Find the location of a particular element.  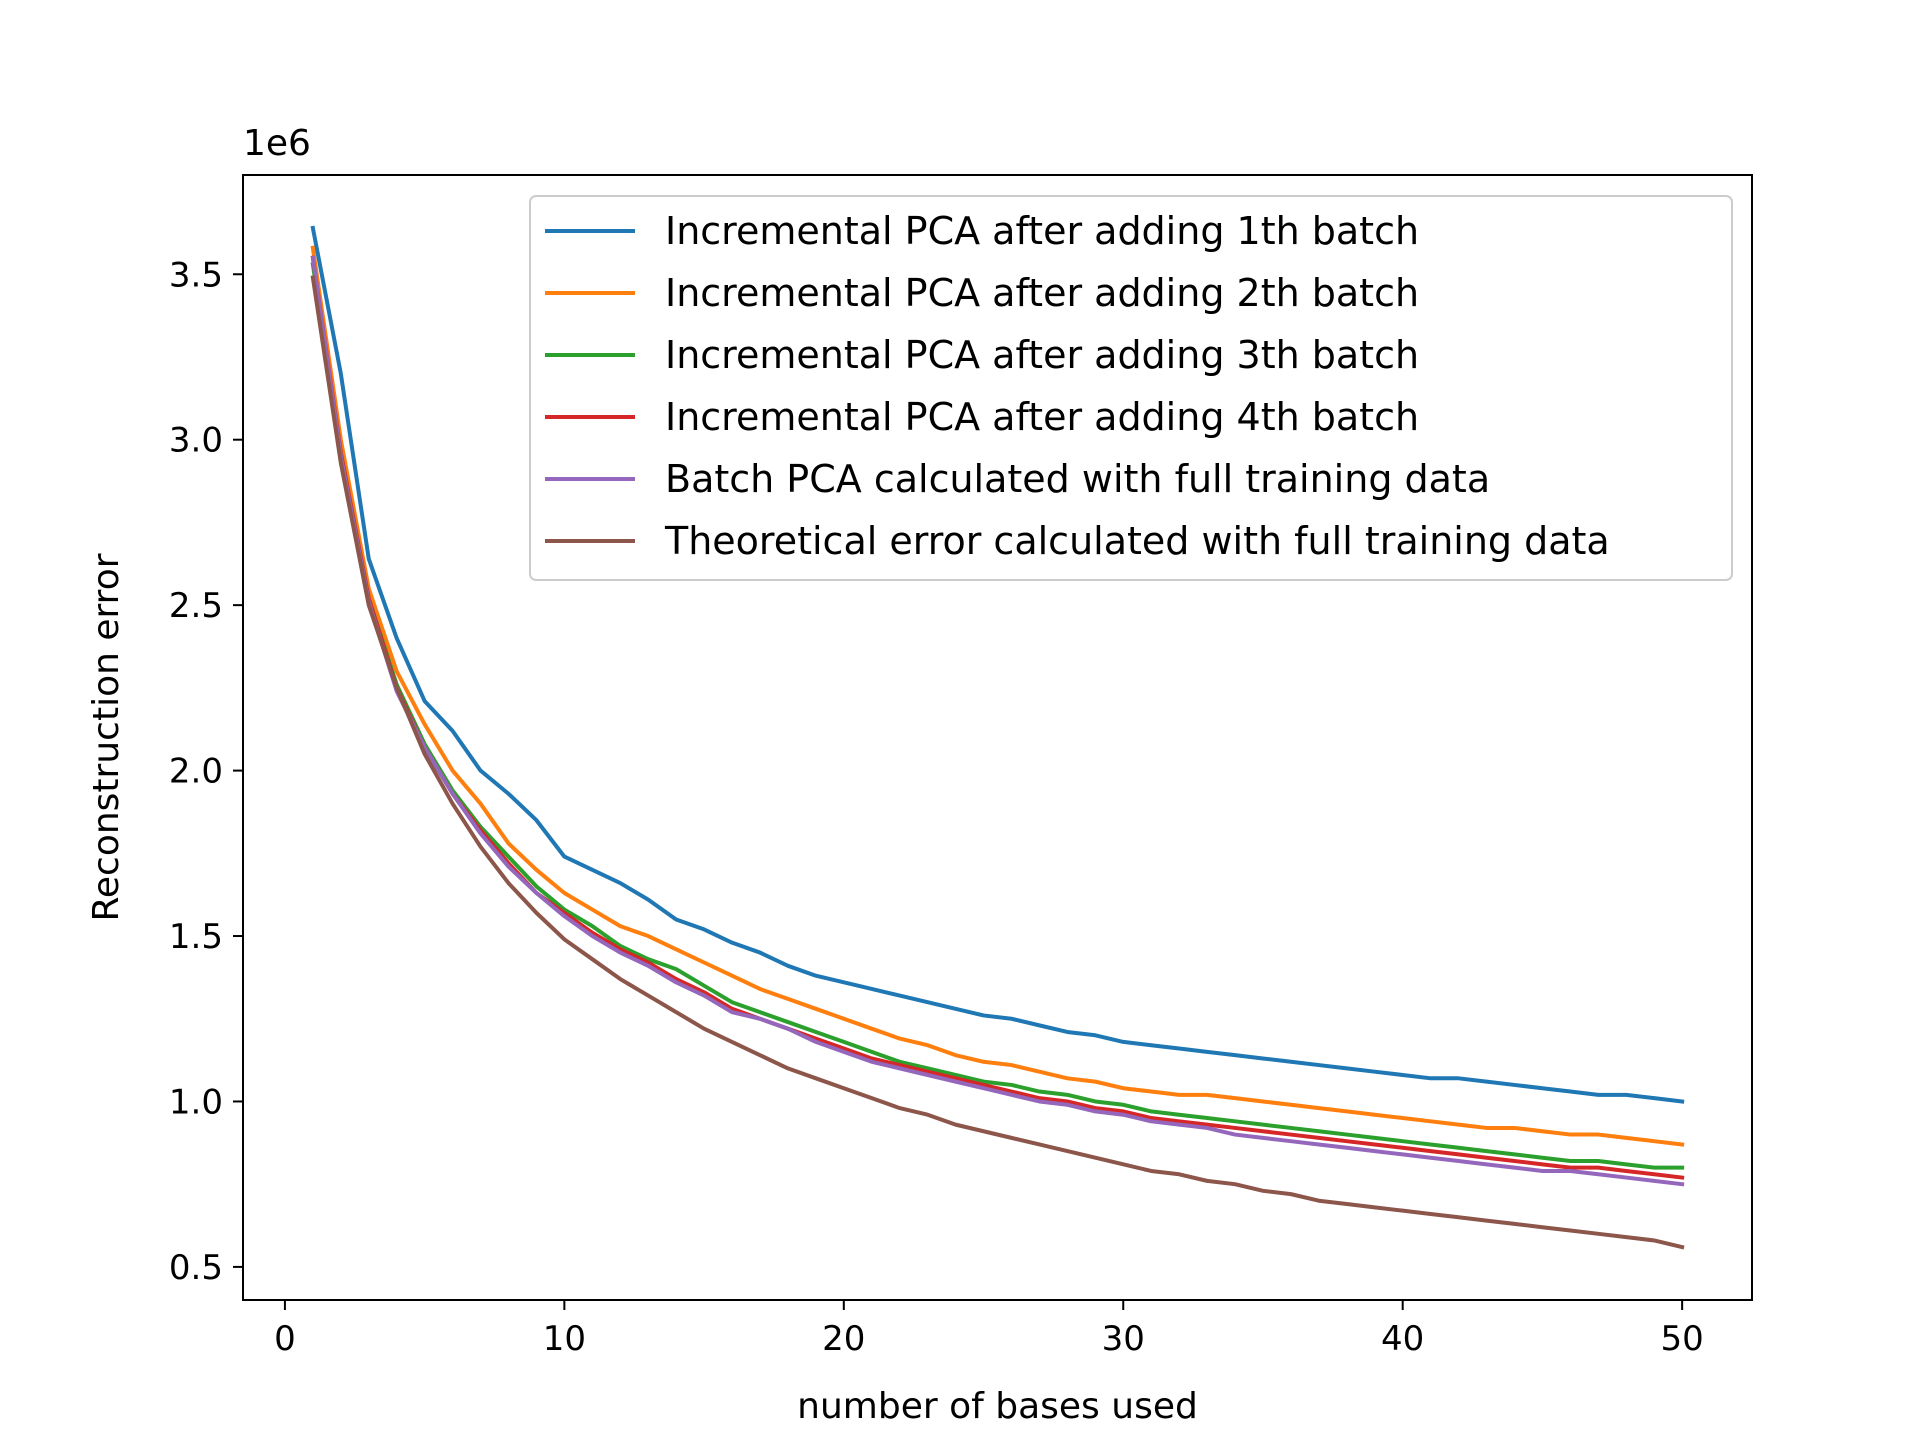

legend-label: Incremental PCA after adding 2th batch is located at coordinates (1042, 293).